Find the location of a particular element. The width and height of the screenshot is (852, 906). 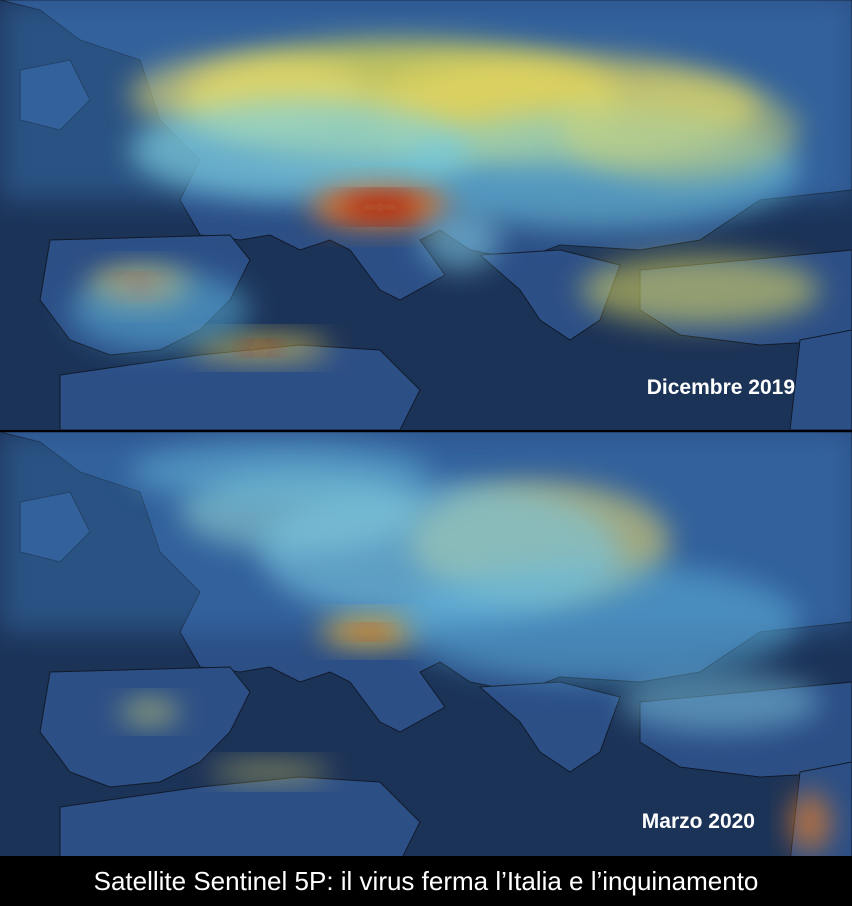

panel-label: Marzo 2020 is located at coordinates (698, 821).